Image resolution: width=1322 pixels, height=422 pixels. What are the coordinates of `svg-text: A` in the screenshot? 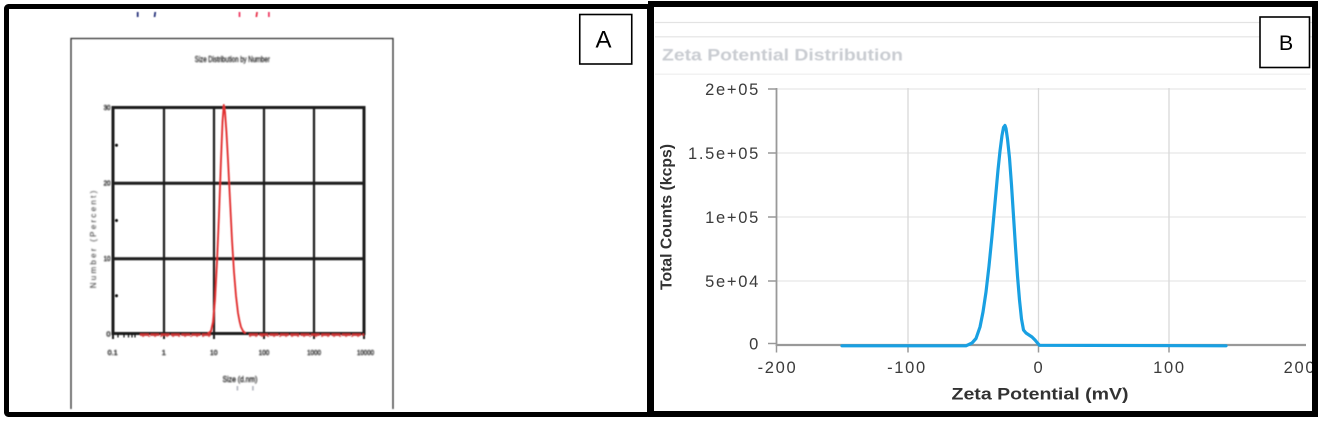 It's located at (603, 40).